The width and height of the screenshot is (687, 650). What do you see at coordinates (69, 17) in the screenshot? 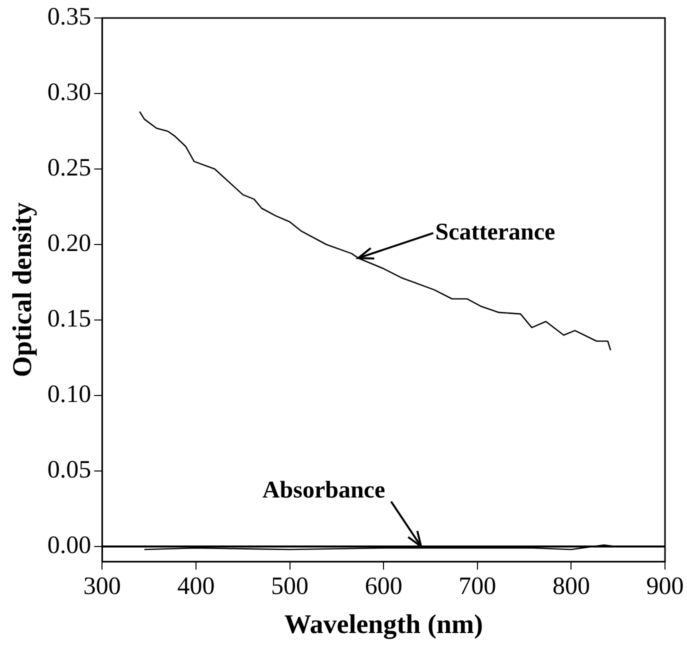
I see `y-tick-label: 0.35` at bounding box center [69, 17].